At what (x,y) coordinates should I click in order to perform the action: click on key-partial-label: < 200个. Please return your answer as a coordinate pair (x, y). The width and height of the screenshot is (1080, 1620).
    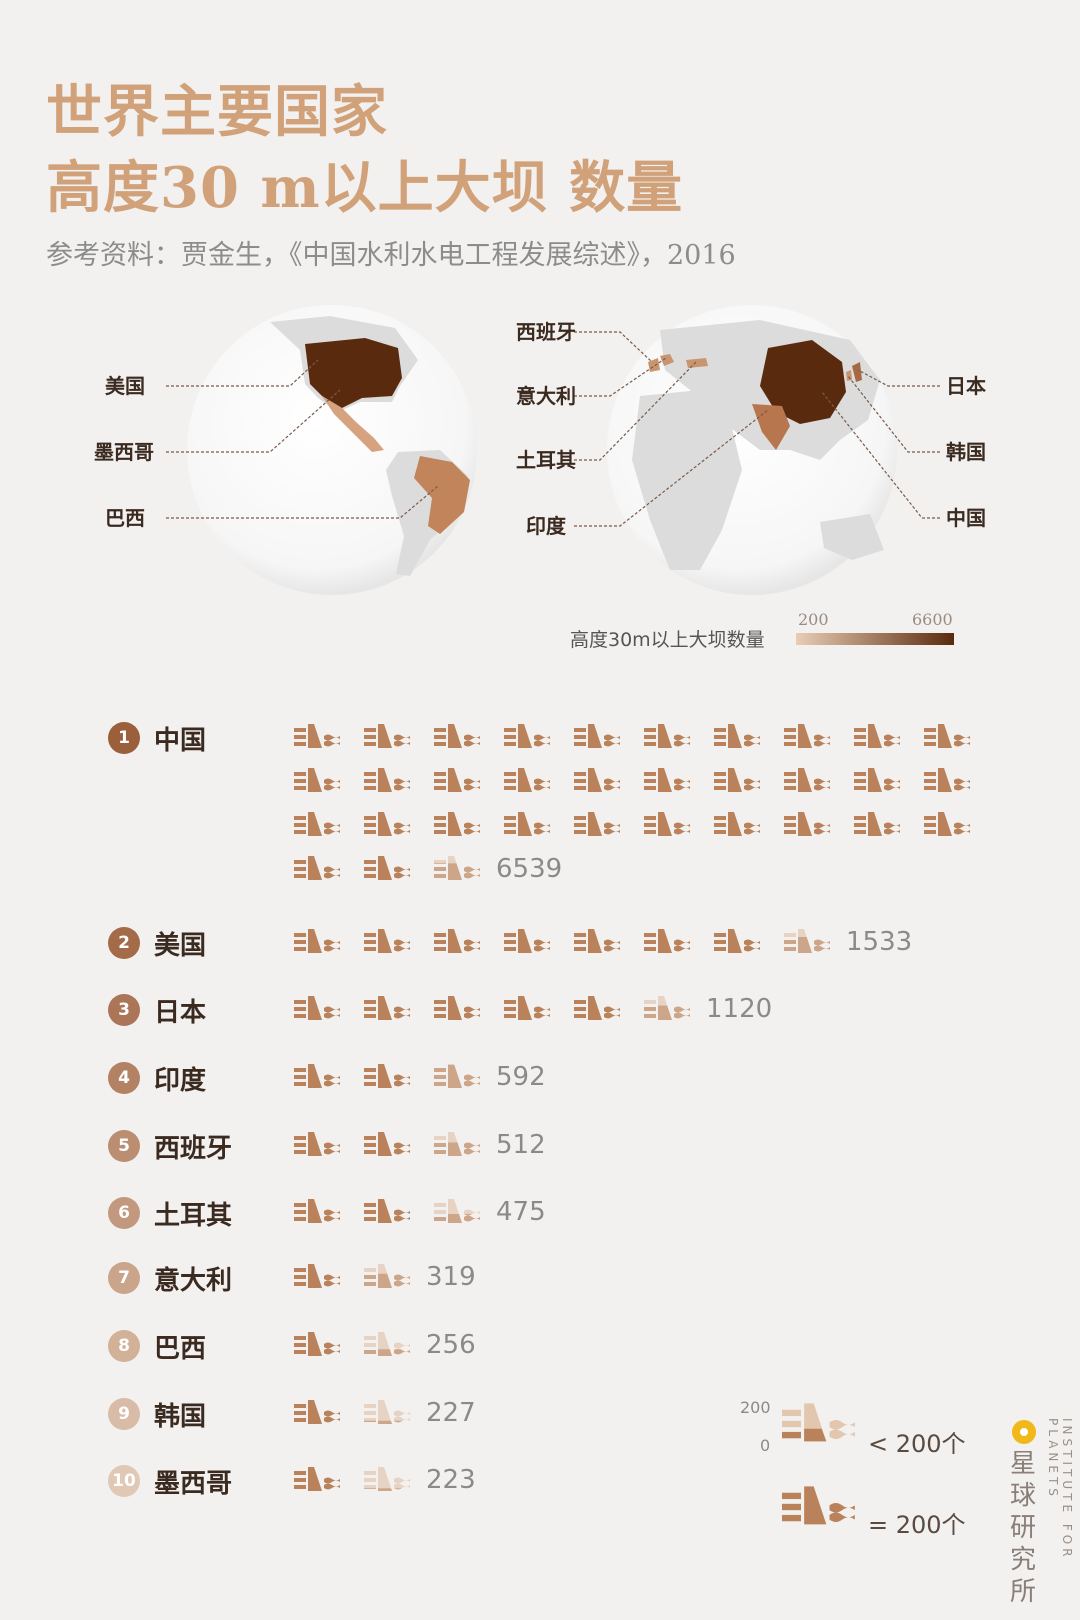
    Looking at the image, I should click on (917, 1444).